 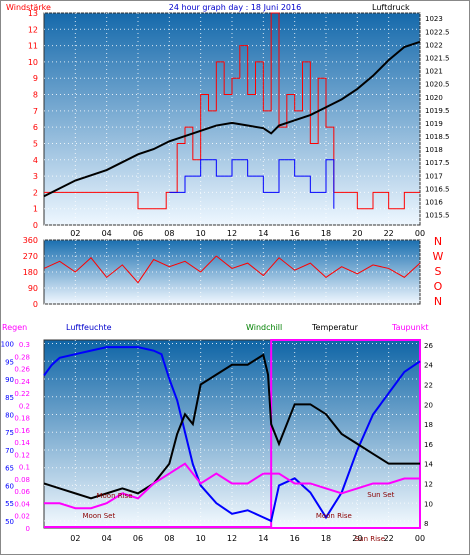 I want to click on rain-tick-label: 0.16, so click(x=22, y=431).